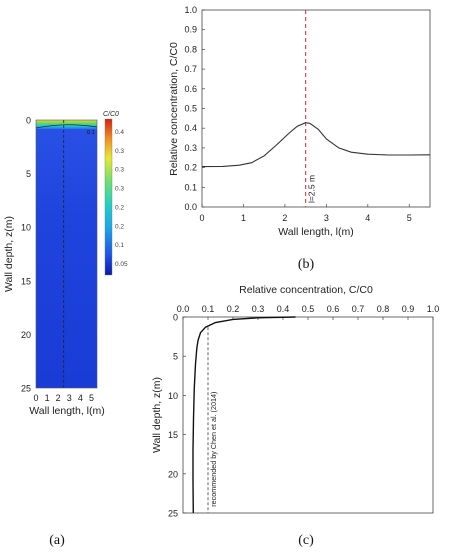 The width and height of the screenshot is (457, 555). What do you see at coordinates (190, 187) in the screenshot?
I see `b-y-tick-label: 0.1` at bounding box center [190, 187].